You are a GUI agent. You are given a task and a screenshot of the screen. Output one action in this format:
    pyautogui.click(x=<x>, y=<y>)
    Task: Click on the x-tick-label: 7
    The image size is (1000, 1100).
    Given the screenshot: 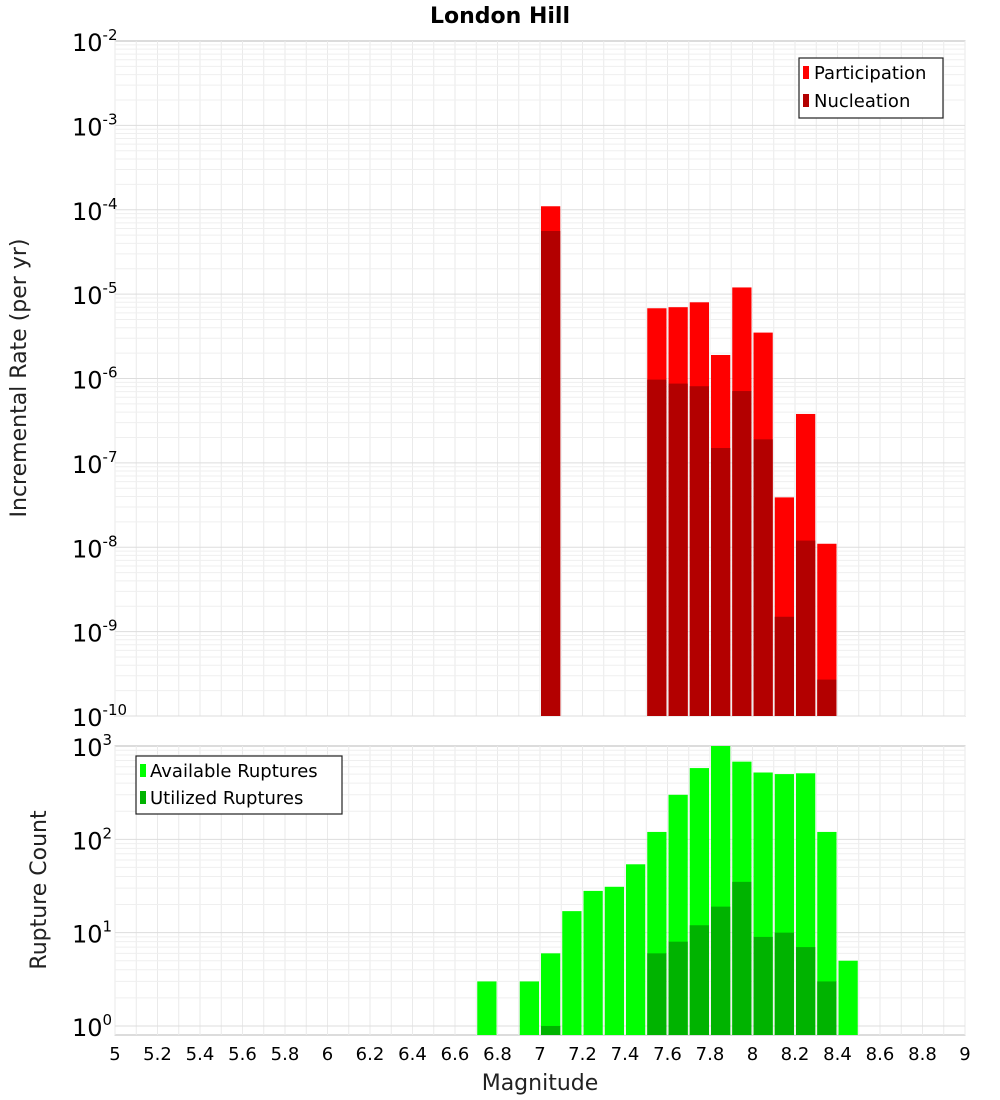 What is the action you would take?
    pyautogui.click(x=539, y=1054)
    